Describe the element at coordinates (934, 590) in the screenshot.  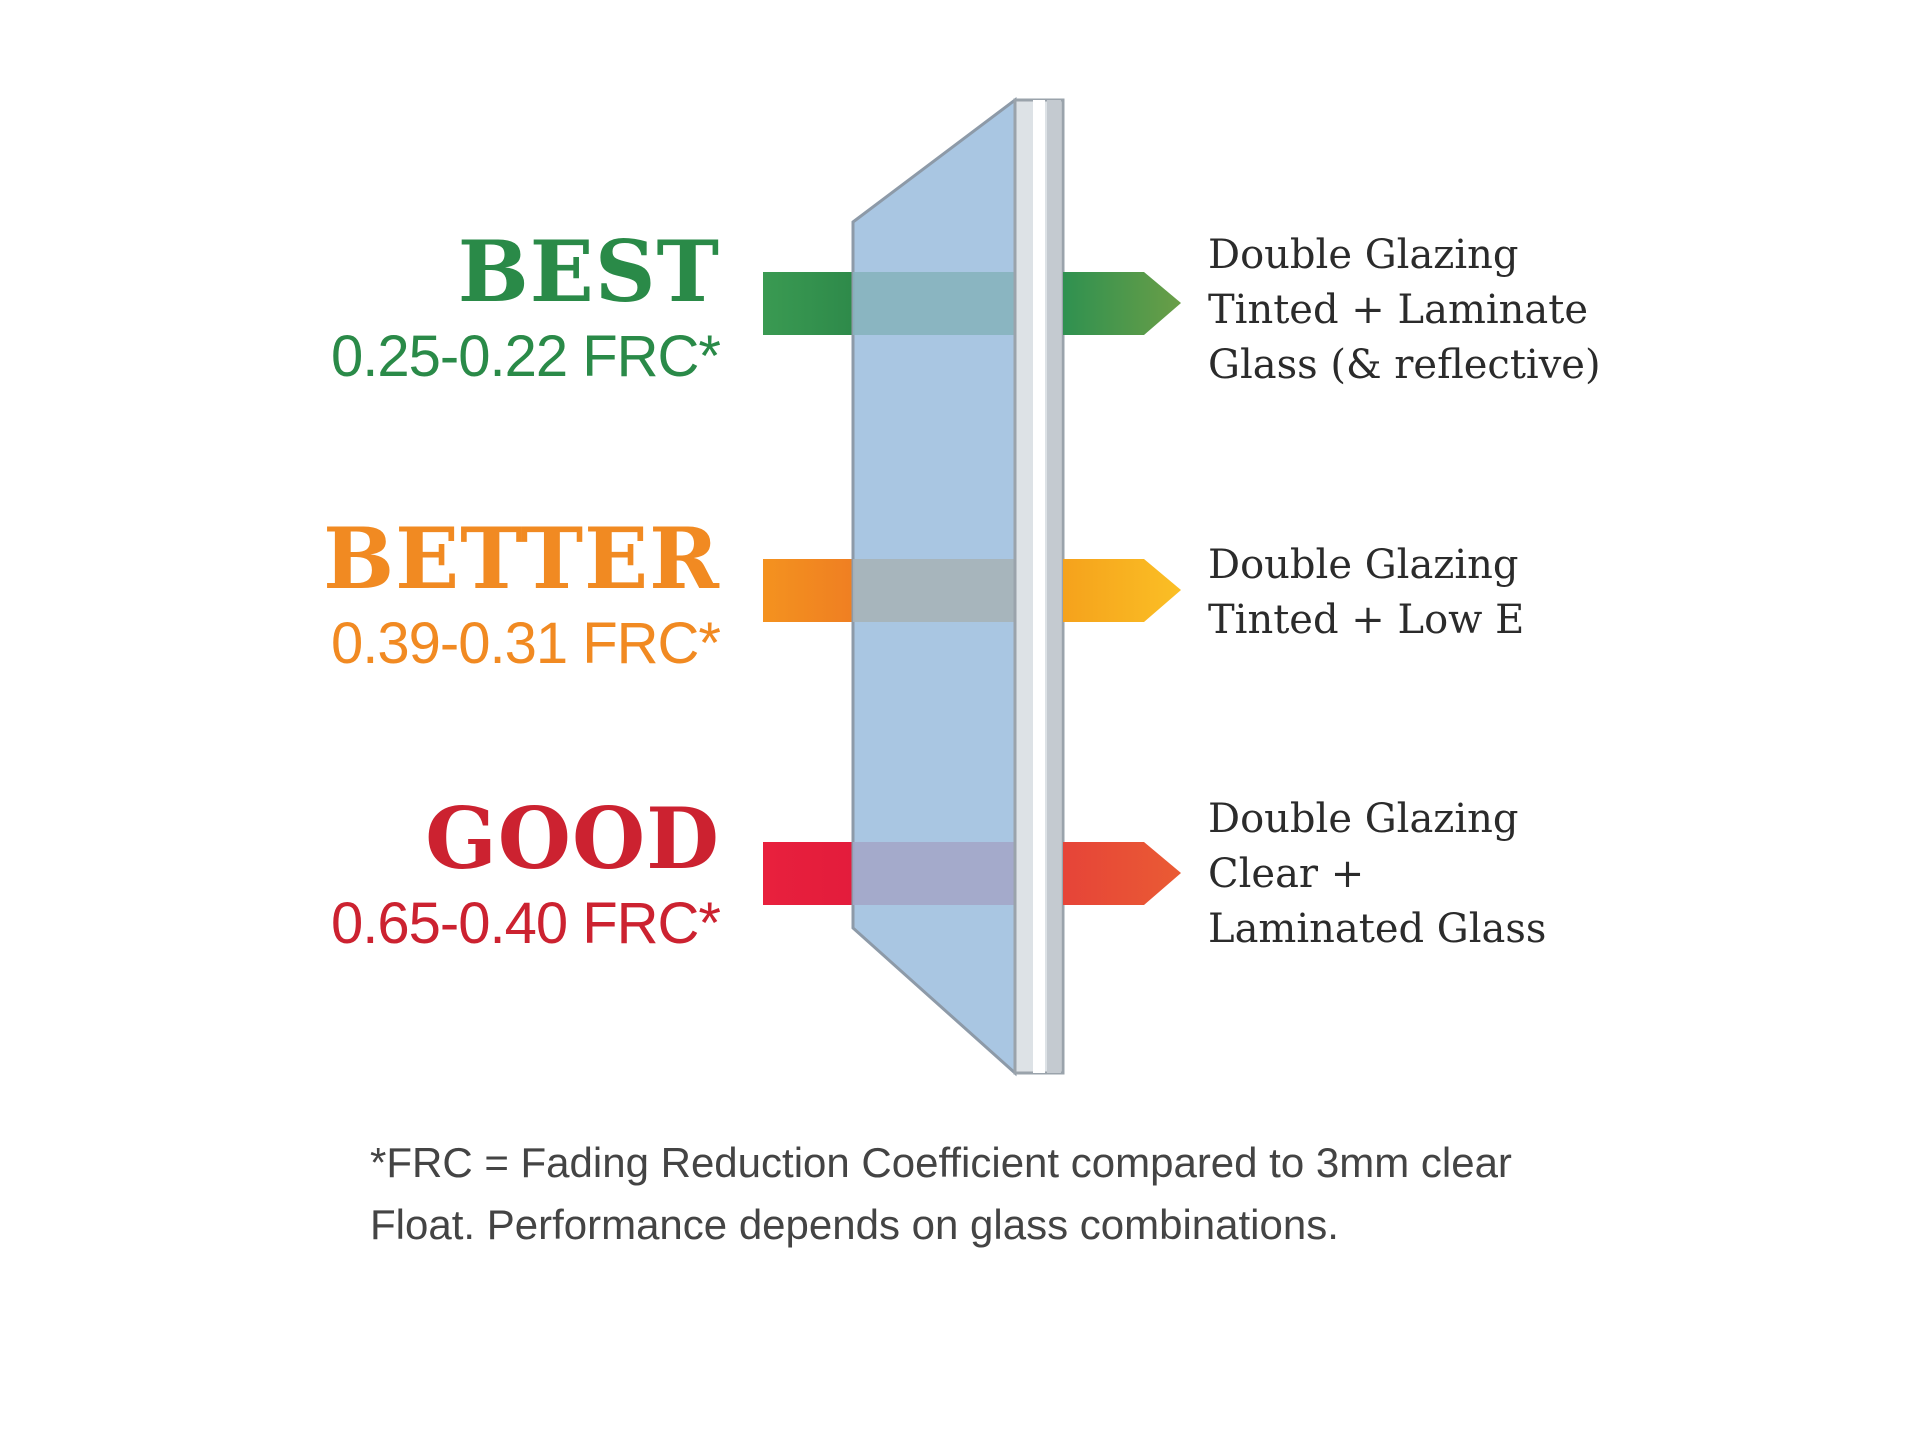
I see `through-band-better` at that location.